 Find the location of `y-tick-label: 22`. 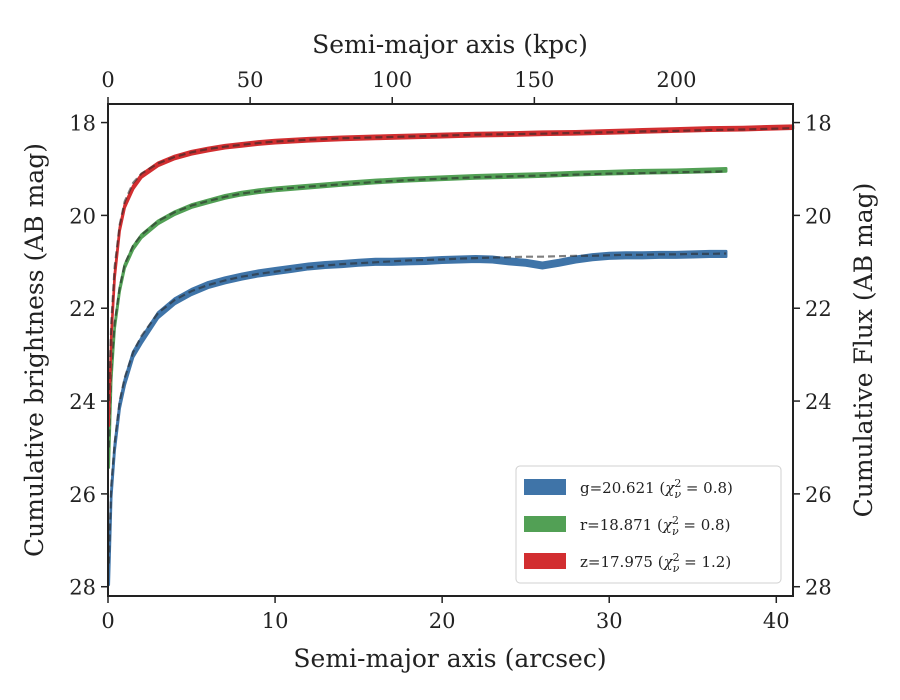

y-tick-label: 22 is located at coordinates (82, 309).